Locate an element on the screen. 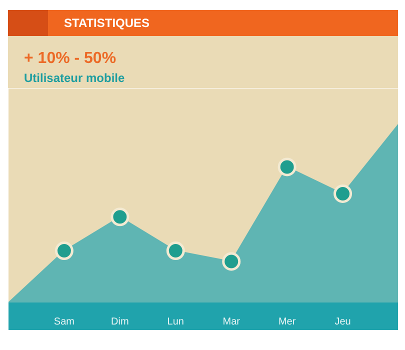 Image resolution: width=405 pixels, height=350 pixels. chart-title: STATISTIQUES is located at coordinates (107, 23).